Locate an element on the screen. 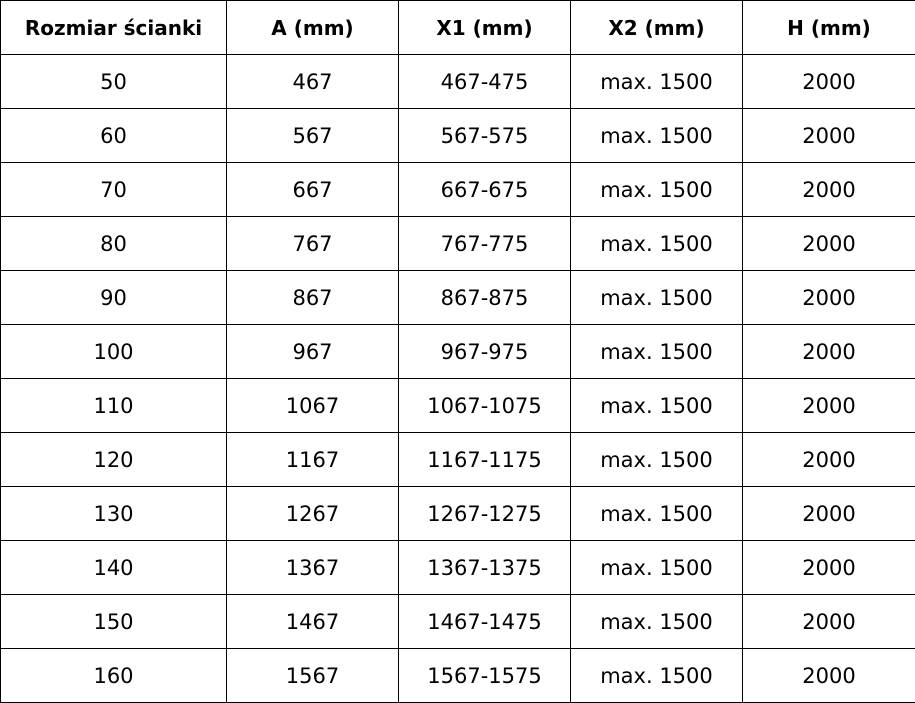 The height and width of the screenshot is (703, 915). column-header: X1 (mm) is located at coordinates (484, 27).